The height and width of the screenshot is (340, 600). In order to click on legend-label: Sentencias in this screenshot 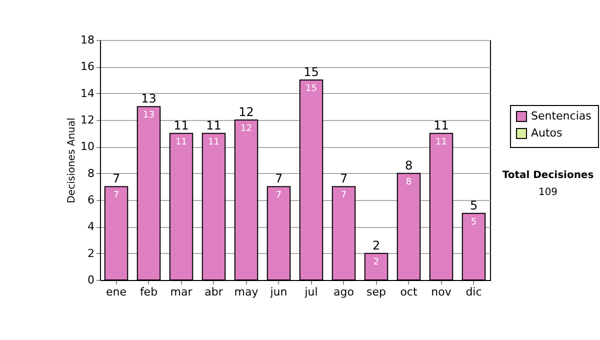, I will do `click(561, 116)`.